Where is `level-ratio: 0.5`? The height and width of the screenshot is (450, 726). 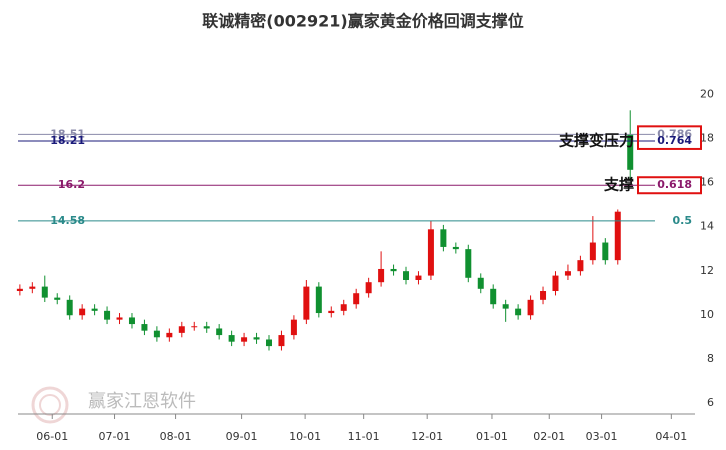
level-ratio: 0.5 is located at coordinates (683, 220).